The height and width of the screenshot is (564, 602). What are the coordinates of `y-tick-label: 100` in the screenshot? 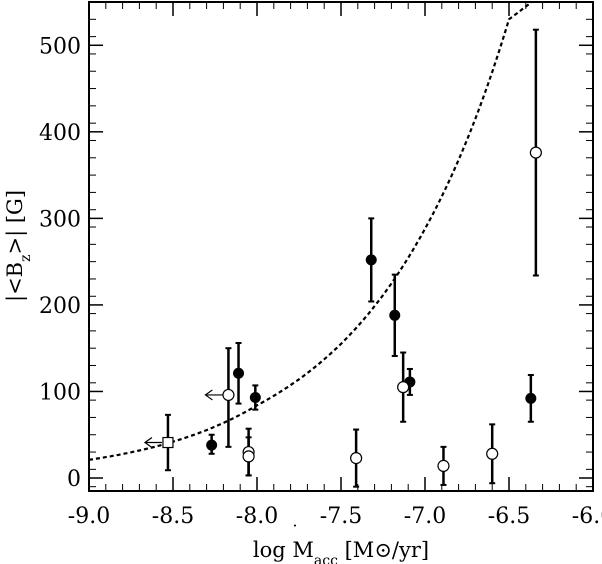 It's located at (60, 392).